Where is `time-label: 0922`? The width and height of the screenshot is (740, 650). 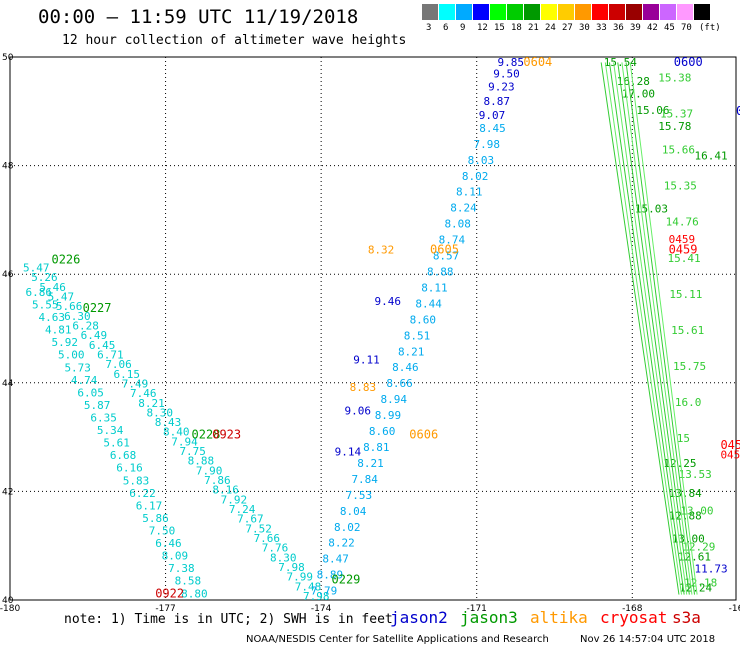 time-label: 0922 is located at coordinates (169, 593).